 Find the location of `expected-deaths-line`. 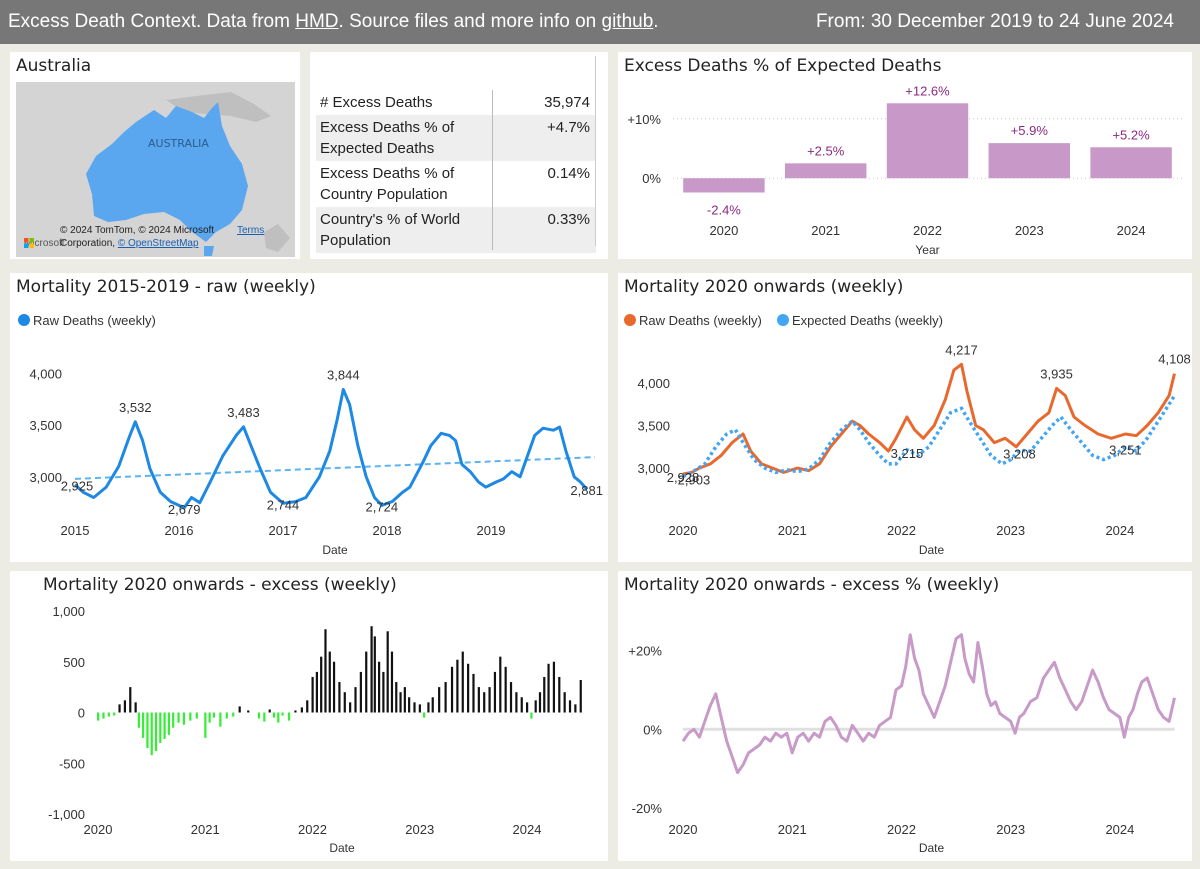

expected-deaths-line is located at coordinates (929, 436).